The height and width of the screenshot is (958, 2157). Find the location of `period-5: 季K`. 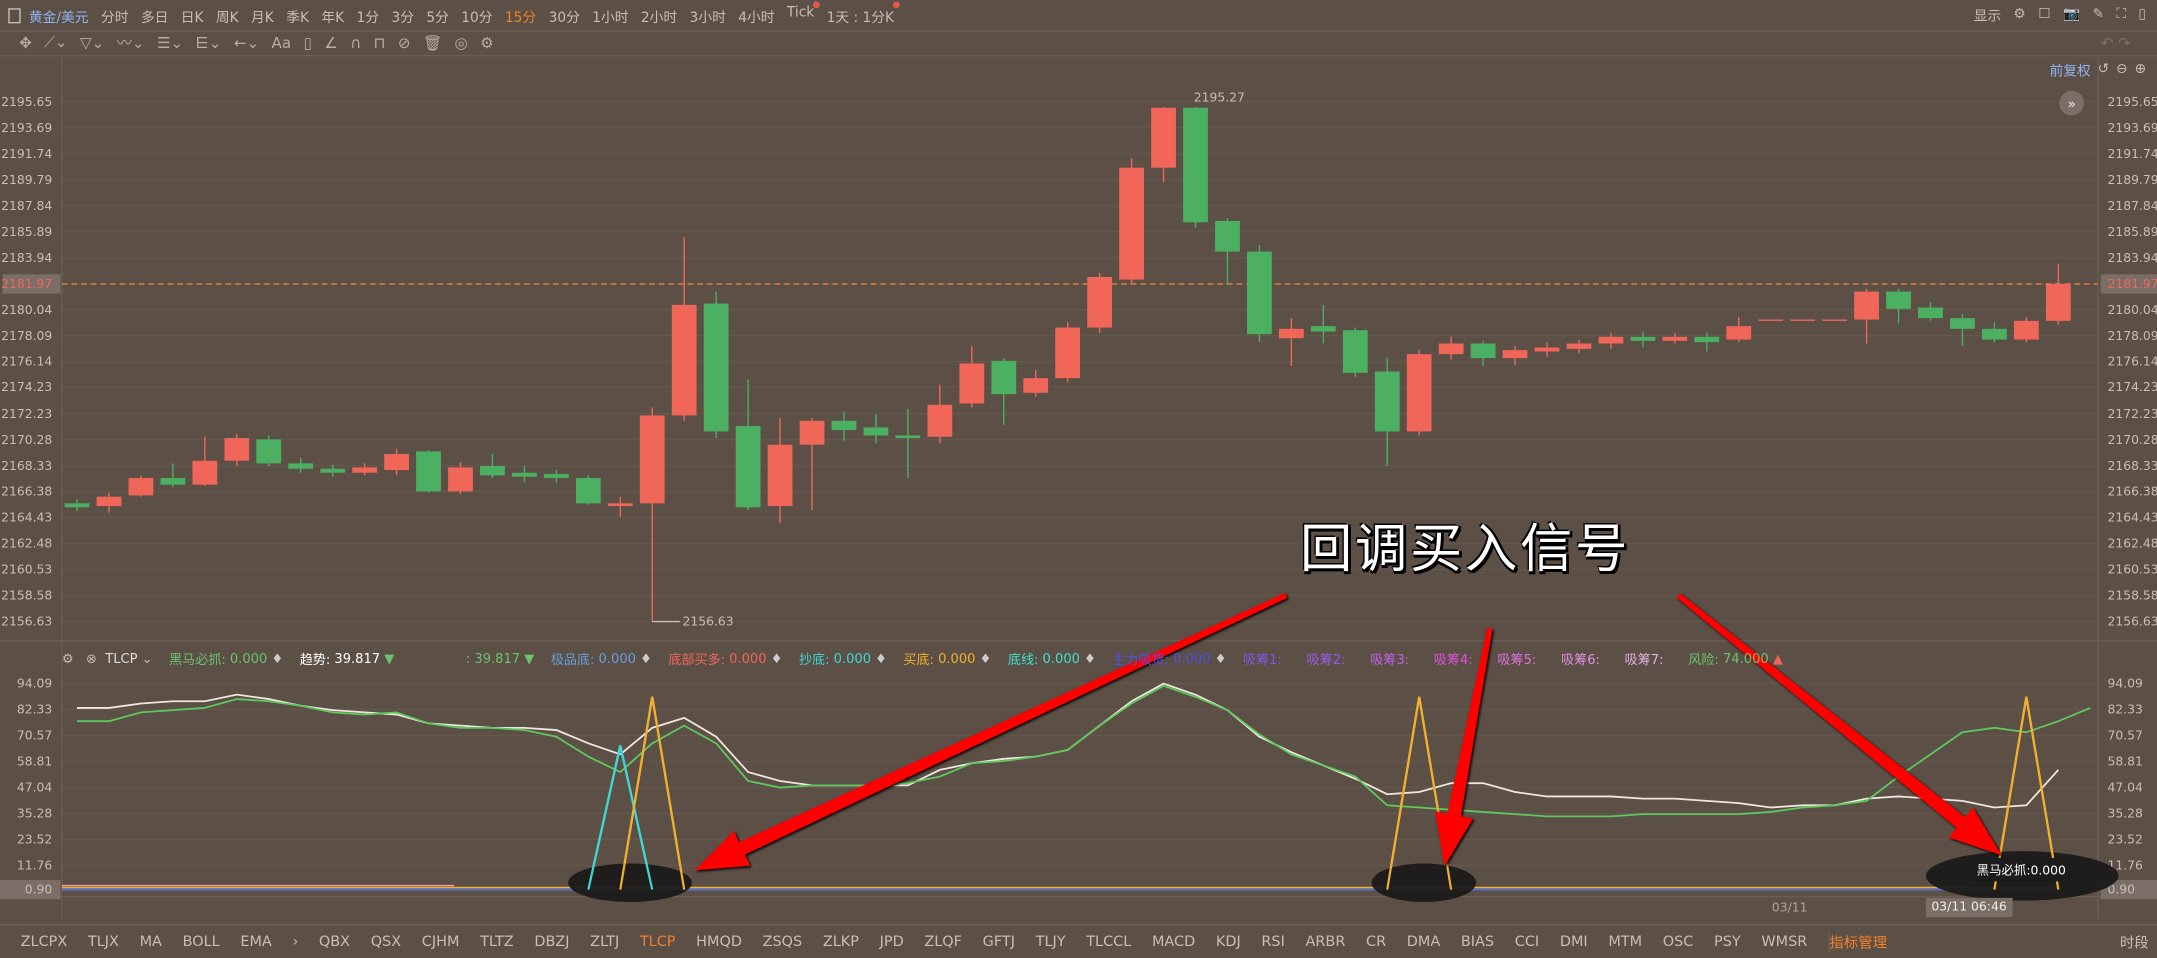

period-5: 季K is located at coordinates (298, 18).